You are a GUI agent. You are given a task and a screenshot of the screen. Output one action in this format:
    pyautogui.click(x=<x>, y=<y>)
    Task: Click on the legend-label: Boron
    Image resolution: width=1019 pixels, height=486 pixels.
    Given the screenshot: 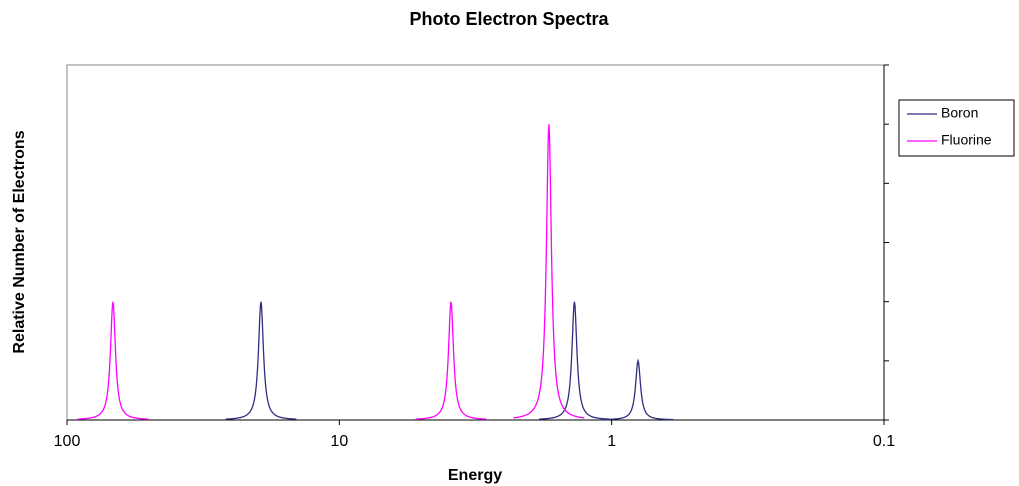 What is the action you would take?
    pyautogui.click(x=959, y=113)
    